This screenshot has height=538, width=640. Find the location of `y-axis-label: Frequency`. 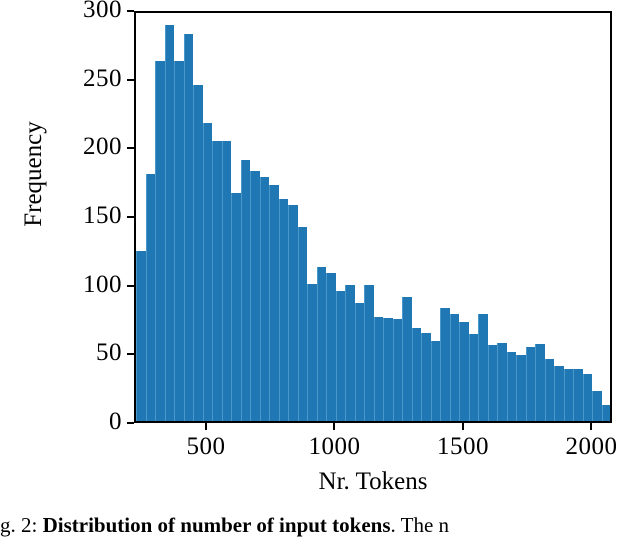

y-axis-label: Frequency is located at coordinates (33, 174).